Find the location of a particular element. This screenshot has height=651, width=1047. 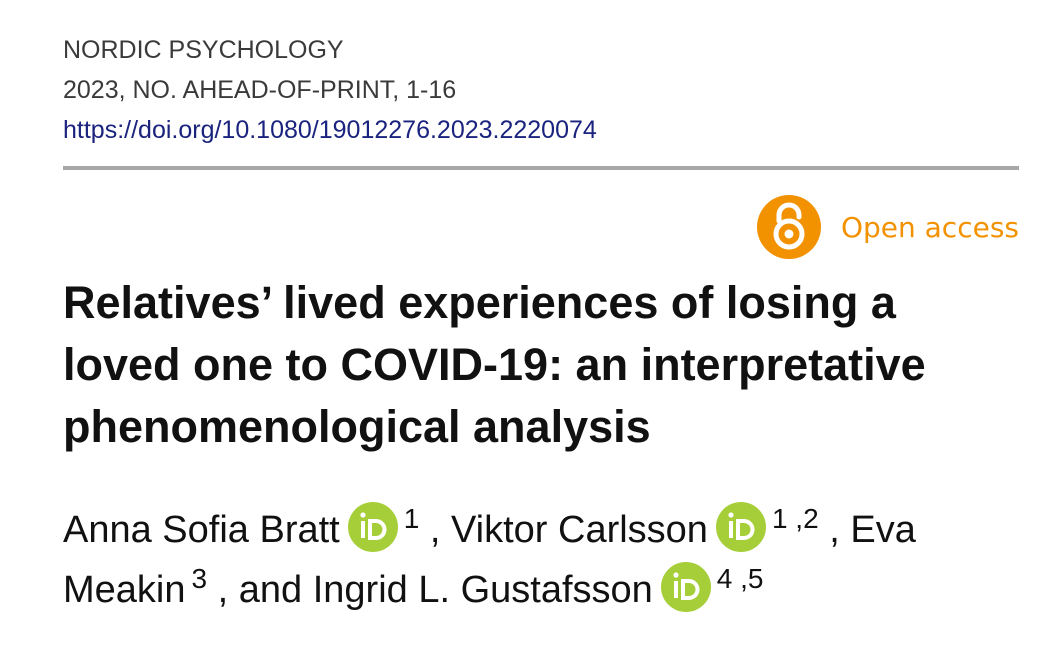

author-name: Eva Meakin is located at coordinates (489, 560).